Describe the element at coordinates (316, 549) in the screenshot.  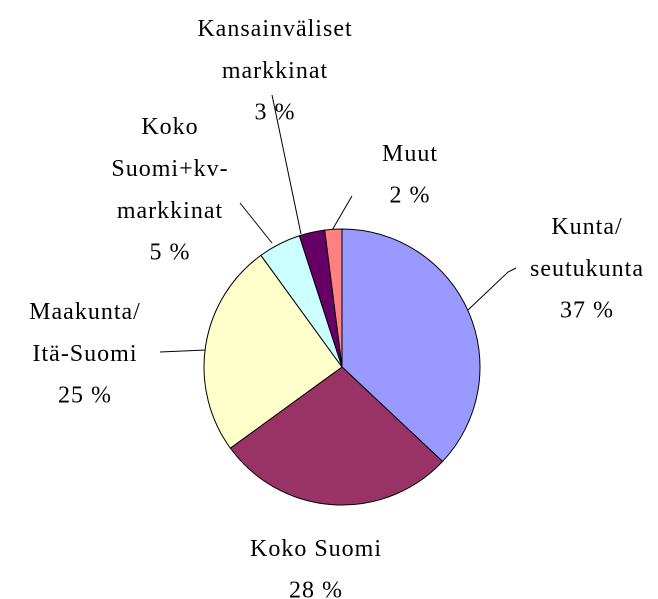
I see `slice-label: Koko Suomi` at that location.